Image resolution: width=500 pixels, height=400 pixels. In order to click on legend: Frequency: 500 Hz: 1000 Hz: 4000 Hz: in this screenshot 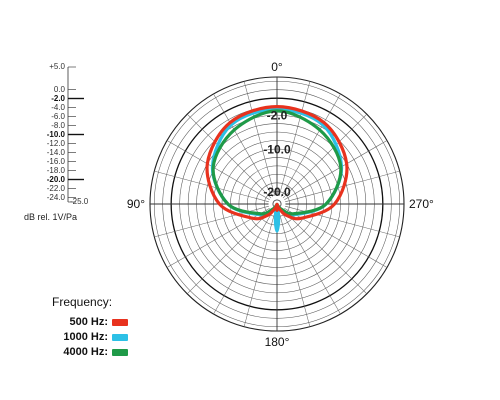, I will do `click(90, 327)`.